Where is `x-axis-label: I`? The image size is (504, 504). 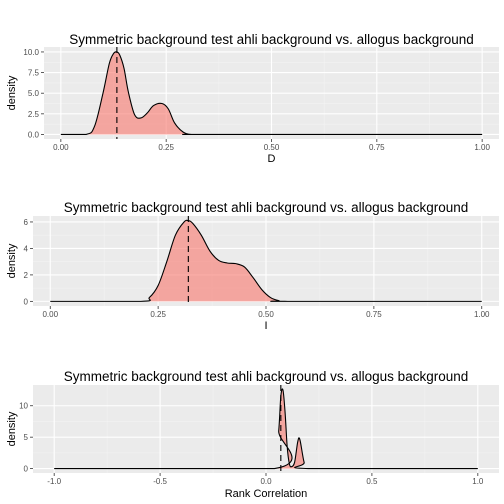
x-axis-label: I is located at coordinates (265, 326).